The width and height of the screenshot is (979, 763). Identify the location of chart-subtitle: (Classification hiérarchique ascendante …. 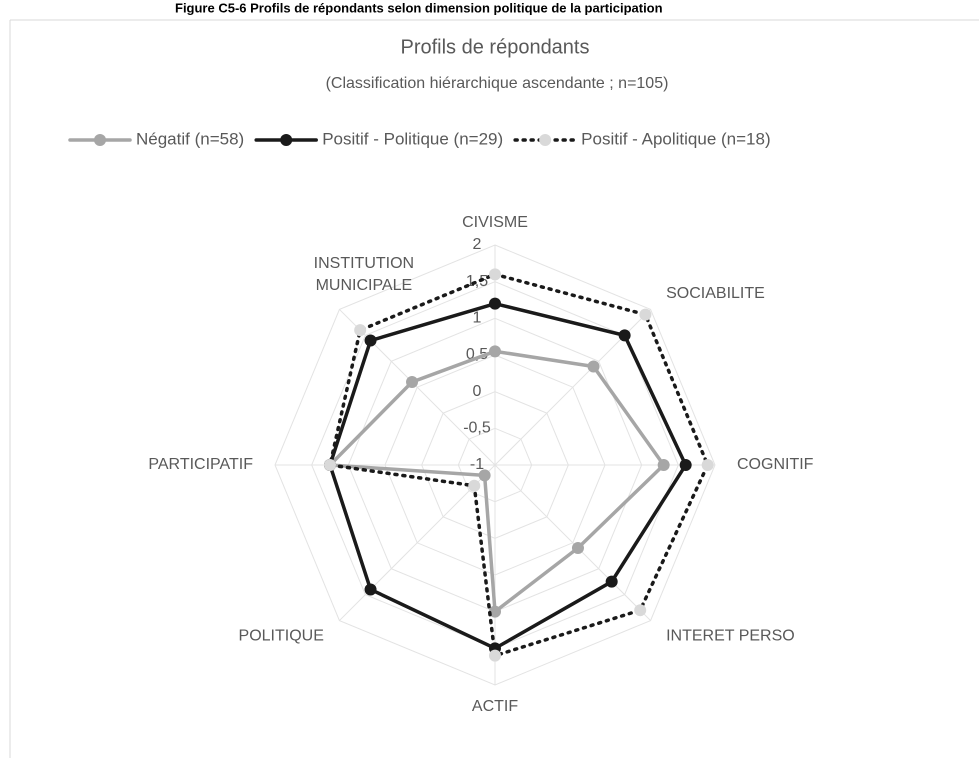
(497, 83).